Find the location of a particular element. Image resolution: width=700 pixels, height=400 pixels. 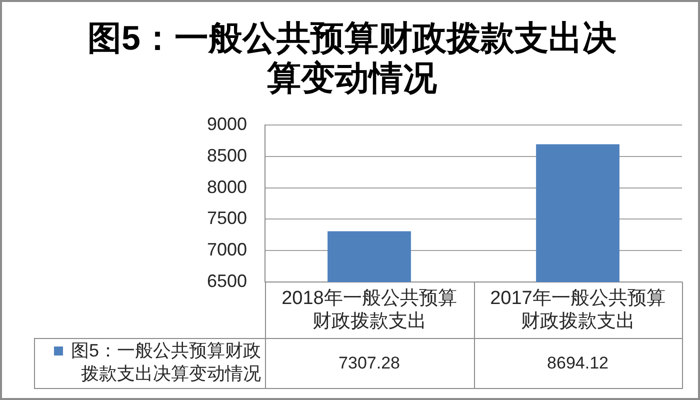

y-tick-label: 8500 is located at coordinates (226, 155).